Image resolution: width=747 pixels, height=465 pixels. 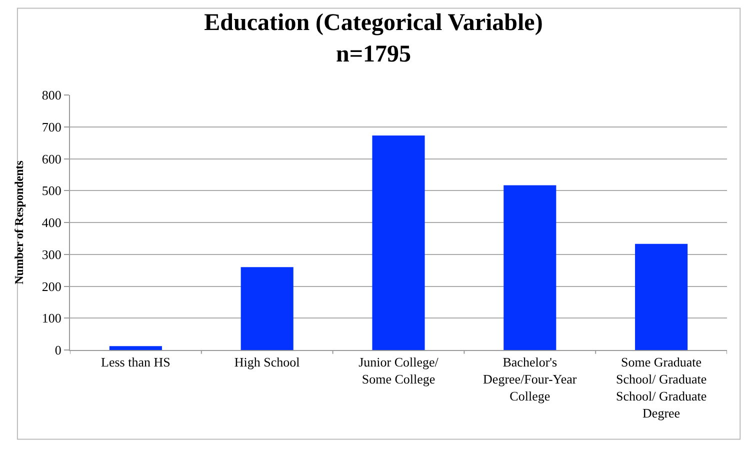 What do you see at coordinates (52, 222) in the screenshot?
I see `y-tick-label: 400` at bounding box center [52, 222].